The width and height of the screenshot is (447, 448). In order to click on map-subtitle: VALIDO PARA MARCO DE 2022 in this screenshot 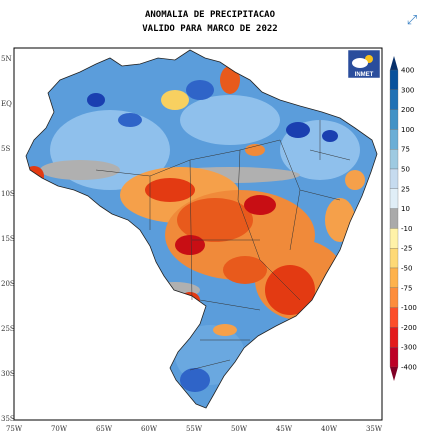, I will do `click(210, 29)`.